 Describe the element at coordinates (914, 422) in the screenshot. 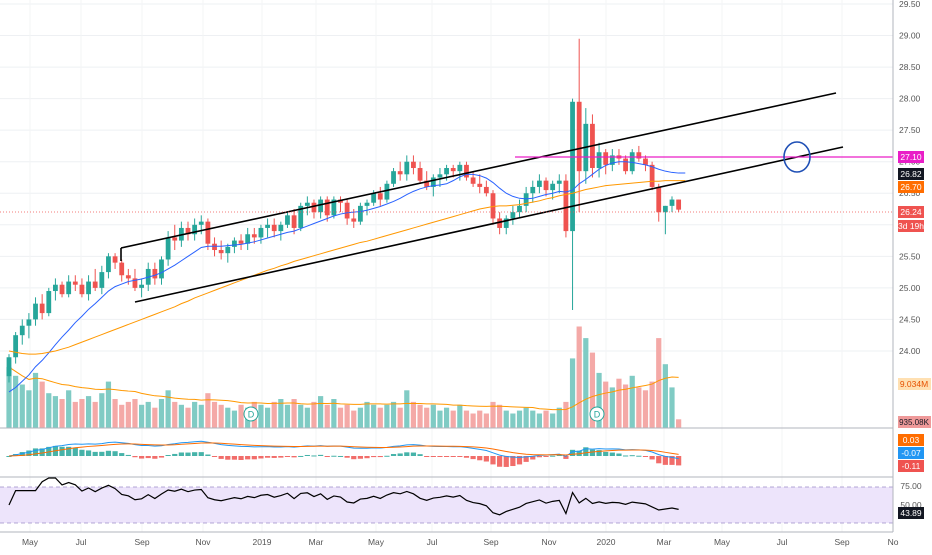

I see `volume-badge` at that location.